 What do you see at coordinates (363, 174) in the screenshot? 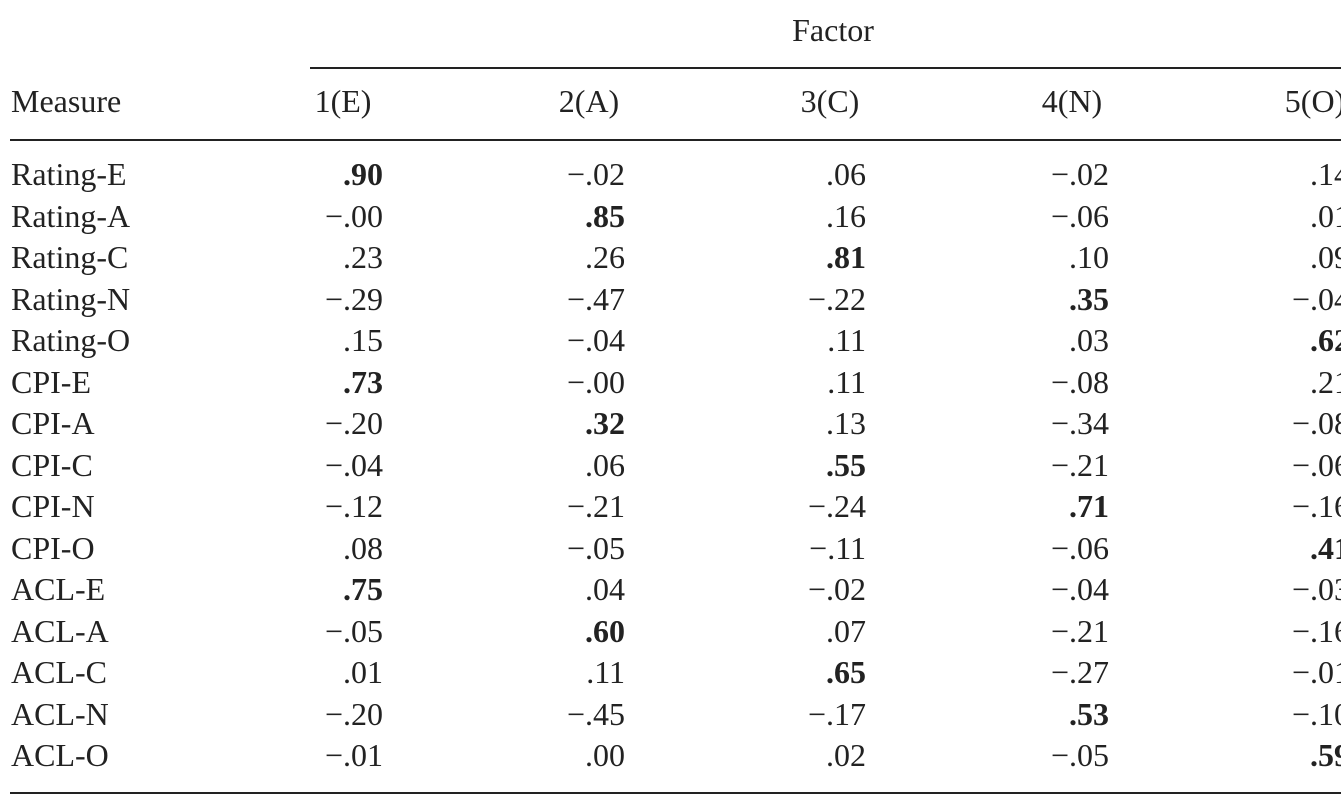
I see `cell: .90` at bounding box center [363, 174].